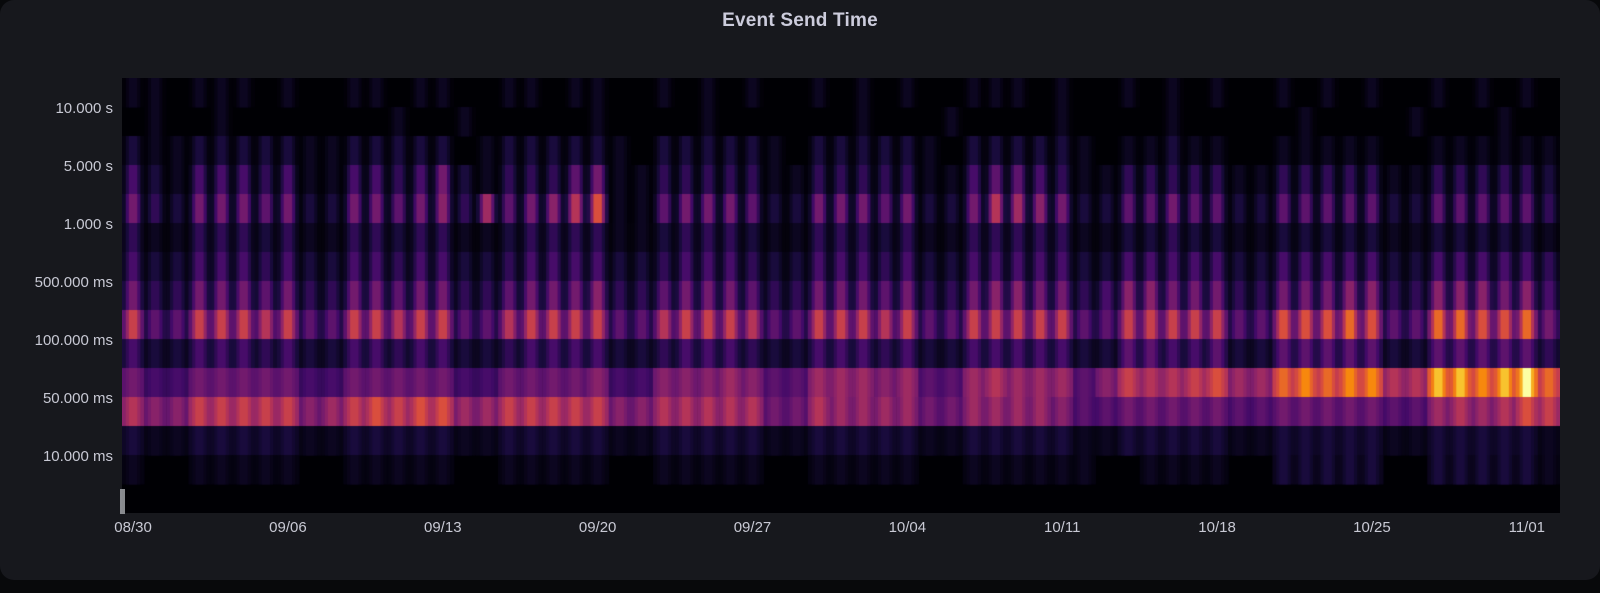 This screenshot has height=593, width=1600. Describe the element at coordinates (73, 282) in the screenshot. I see `y-tick-label: 500.000 ms` at that location.